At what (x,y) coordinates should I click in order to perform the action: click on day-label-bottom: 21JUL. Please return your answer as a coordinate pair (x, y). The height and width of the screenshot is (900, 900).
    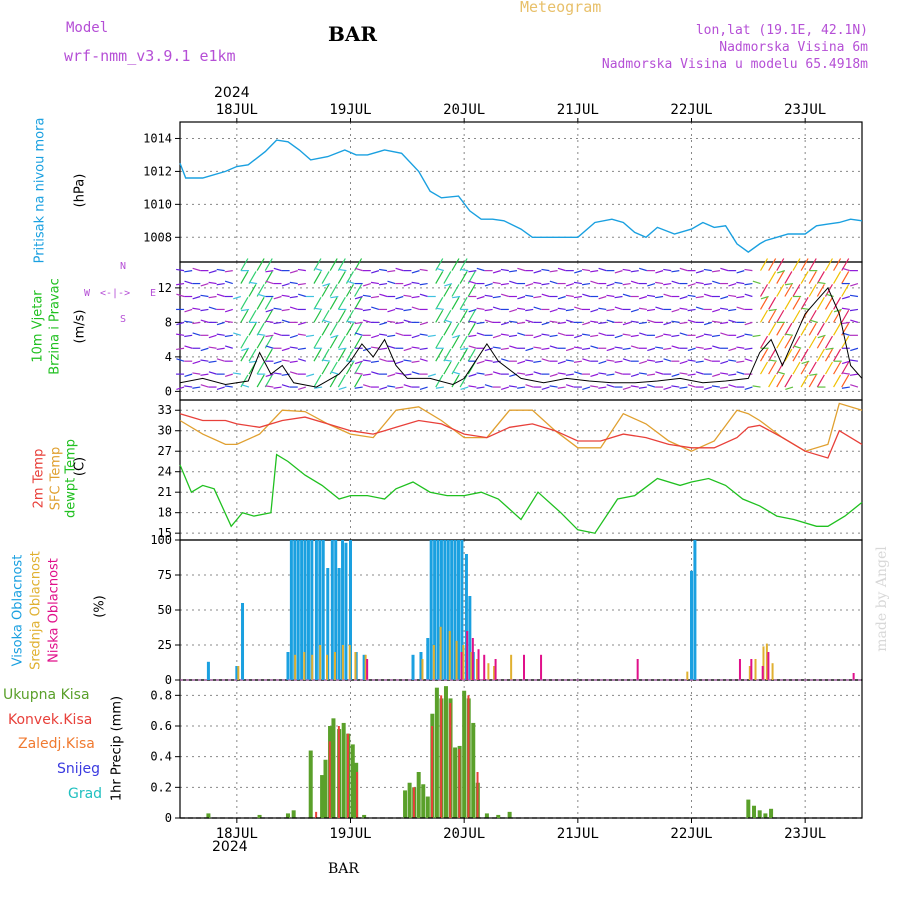
    Looking at the image, I should click on (578, 834).